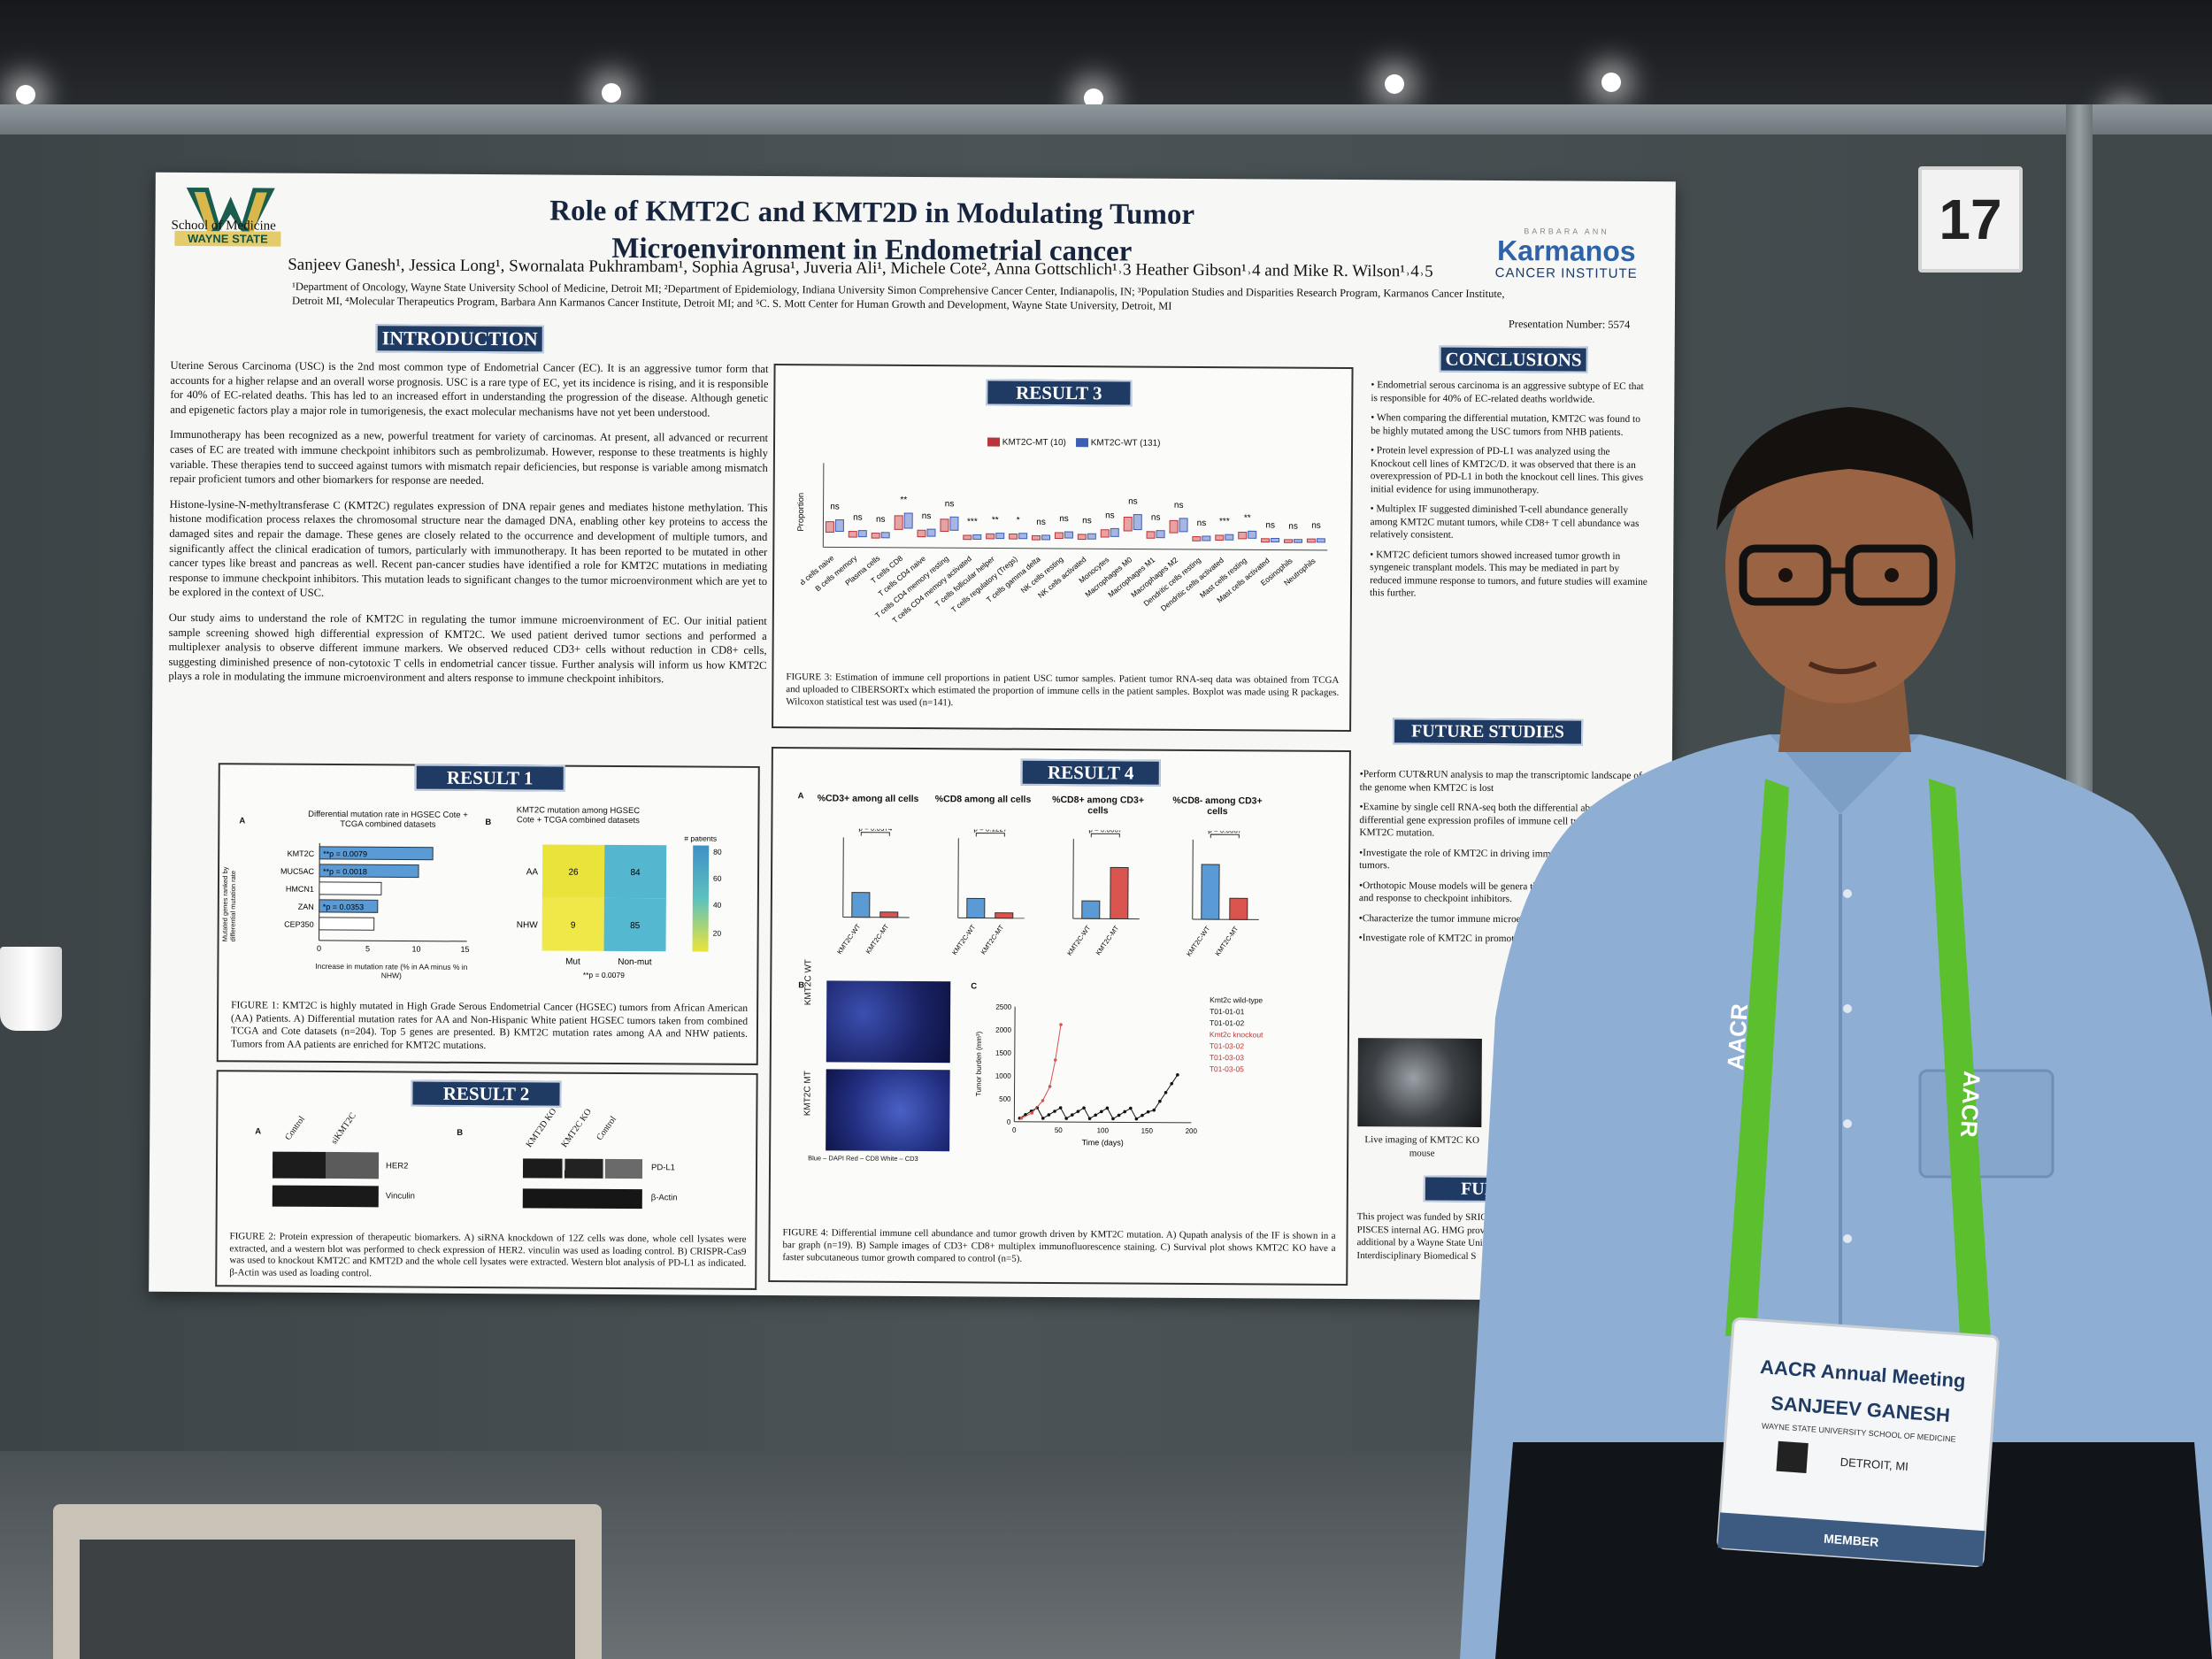 This screenshot has height=1659, width=2212. Describe the element at coordinates (718, 934) in the screenshot. I see `legend-tick: 20` at that location.